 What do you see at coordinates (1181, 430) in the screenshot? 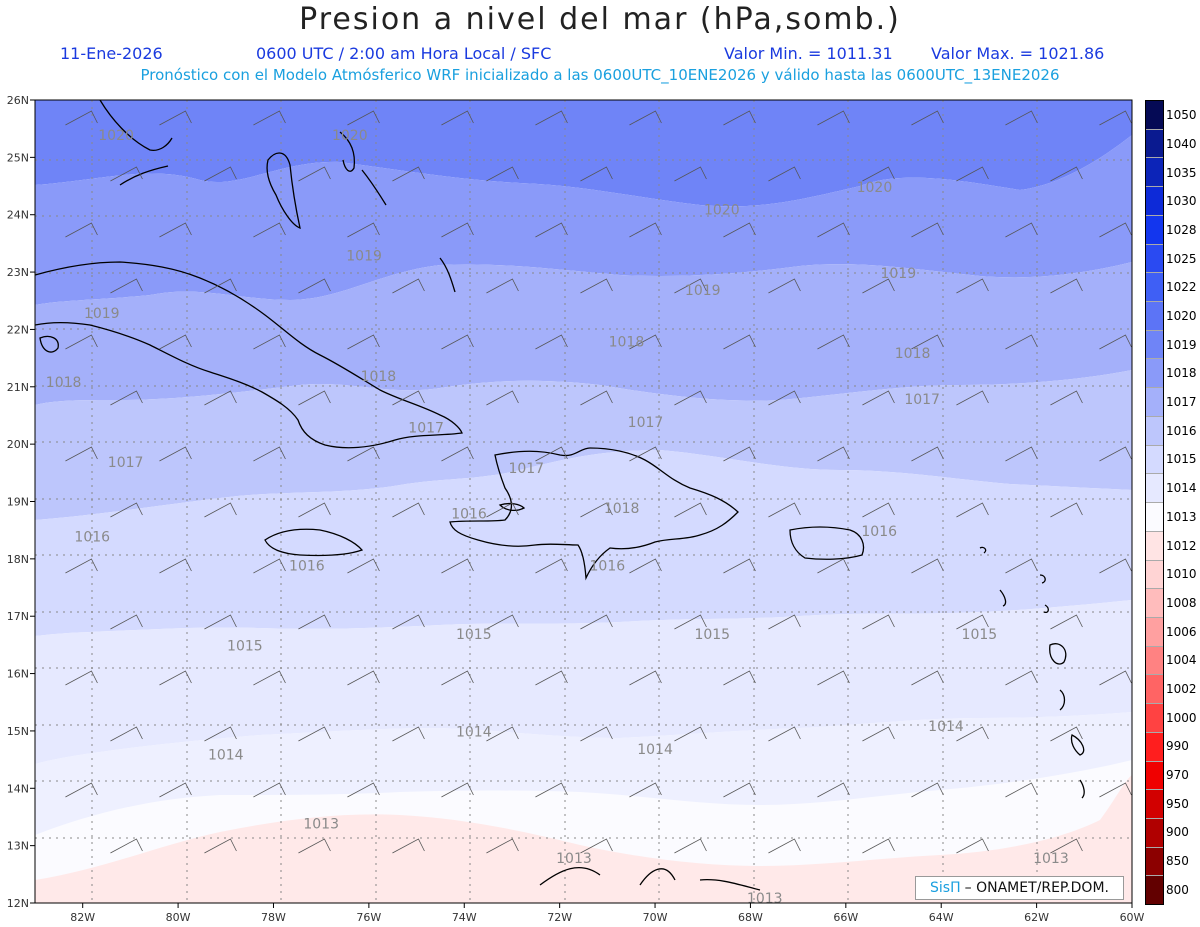
I see `colorbar-label: 1016` at bounding box center [1181, 430].